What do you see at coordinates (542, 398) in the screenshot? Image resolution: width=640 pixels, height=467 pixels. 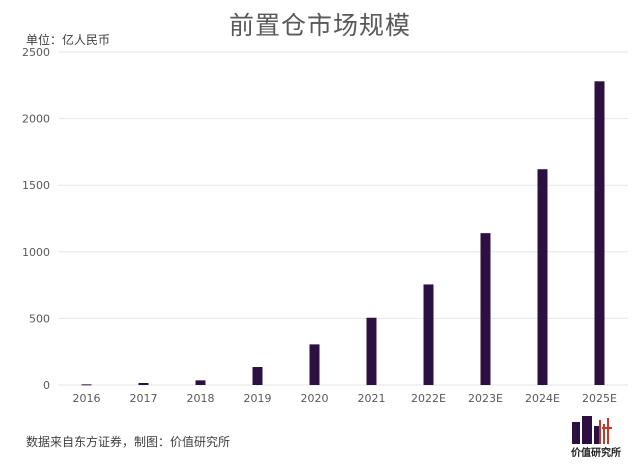 I see `x-tick-label: 2024E` at bounding box center [542, 398].